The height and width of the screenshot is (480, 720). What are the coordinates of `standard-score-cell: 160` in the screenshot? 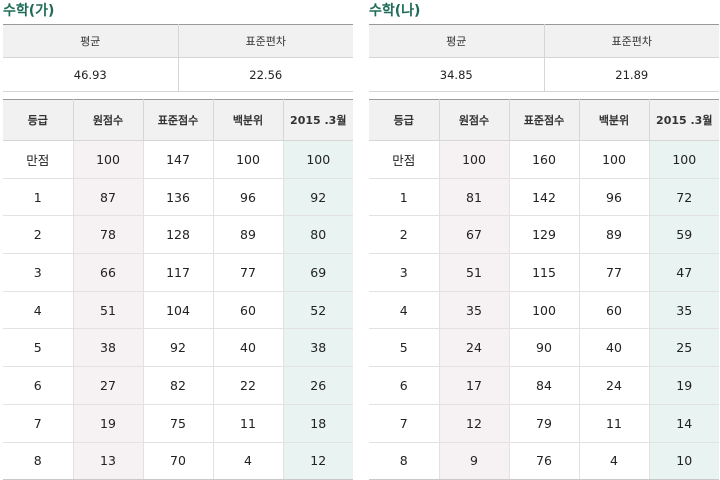 It's located at (543, 159).